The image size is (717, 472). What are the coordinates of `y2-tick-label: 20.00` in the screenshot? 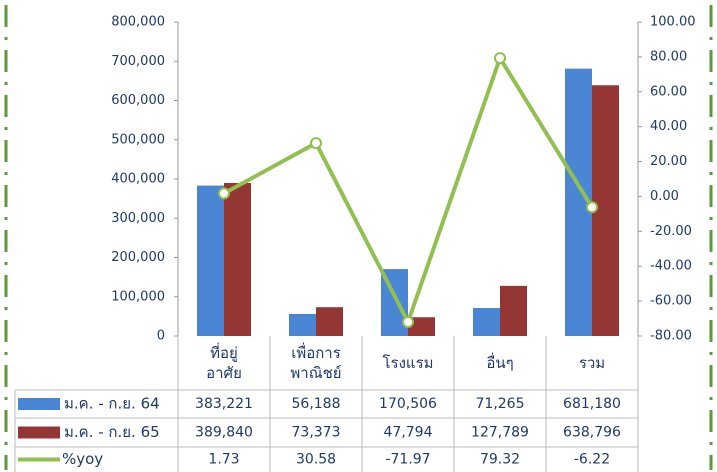 It's located at (668, 161).